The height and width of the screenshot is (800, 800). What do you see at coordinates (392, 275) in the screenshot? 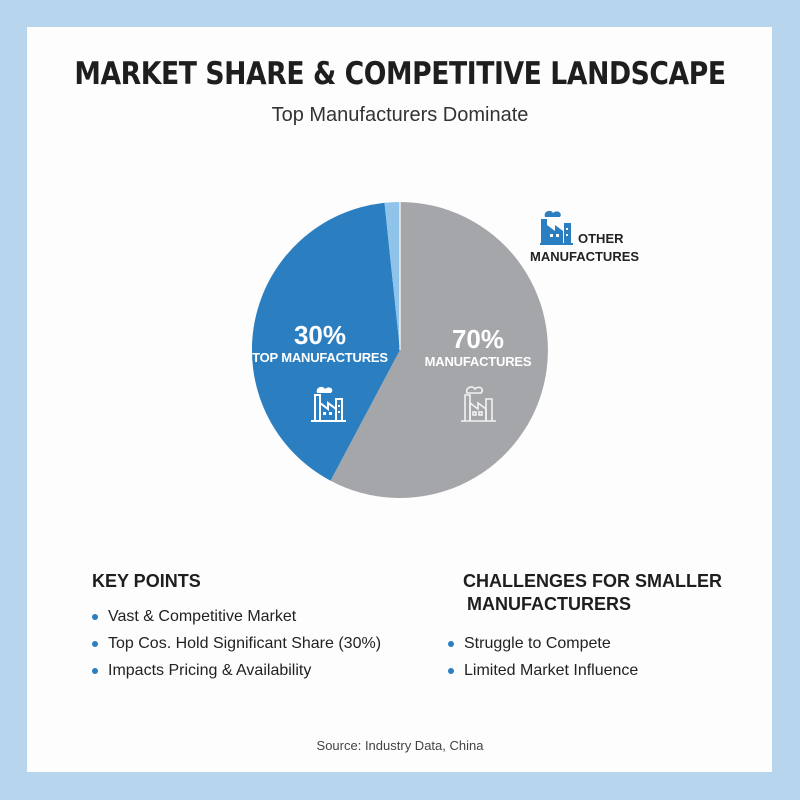
I see `pie-slice-other-manufactures` at bounding box center [392, 275].